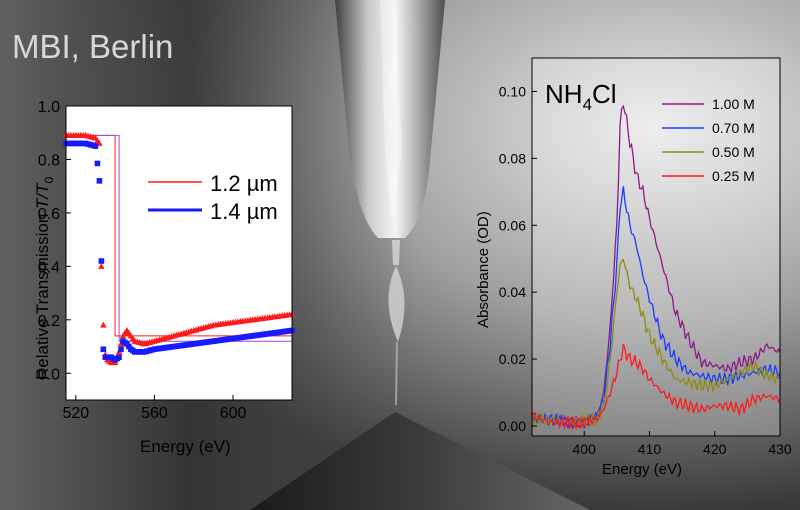 This screenshot has height=510, width=800. What do you see at coordinates (75, 413) in the screenshot?
I see `left-x-tick-label: 520` at bounding box center [75, 413].